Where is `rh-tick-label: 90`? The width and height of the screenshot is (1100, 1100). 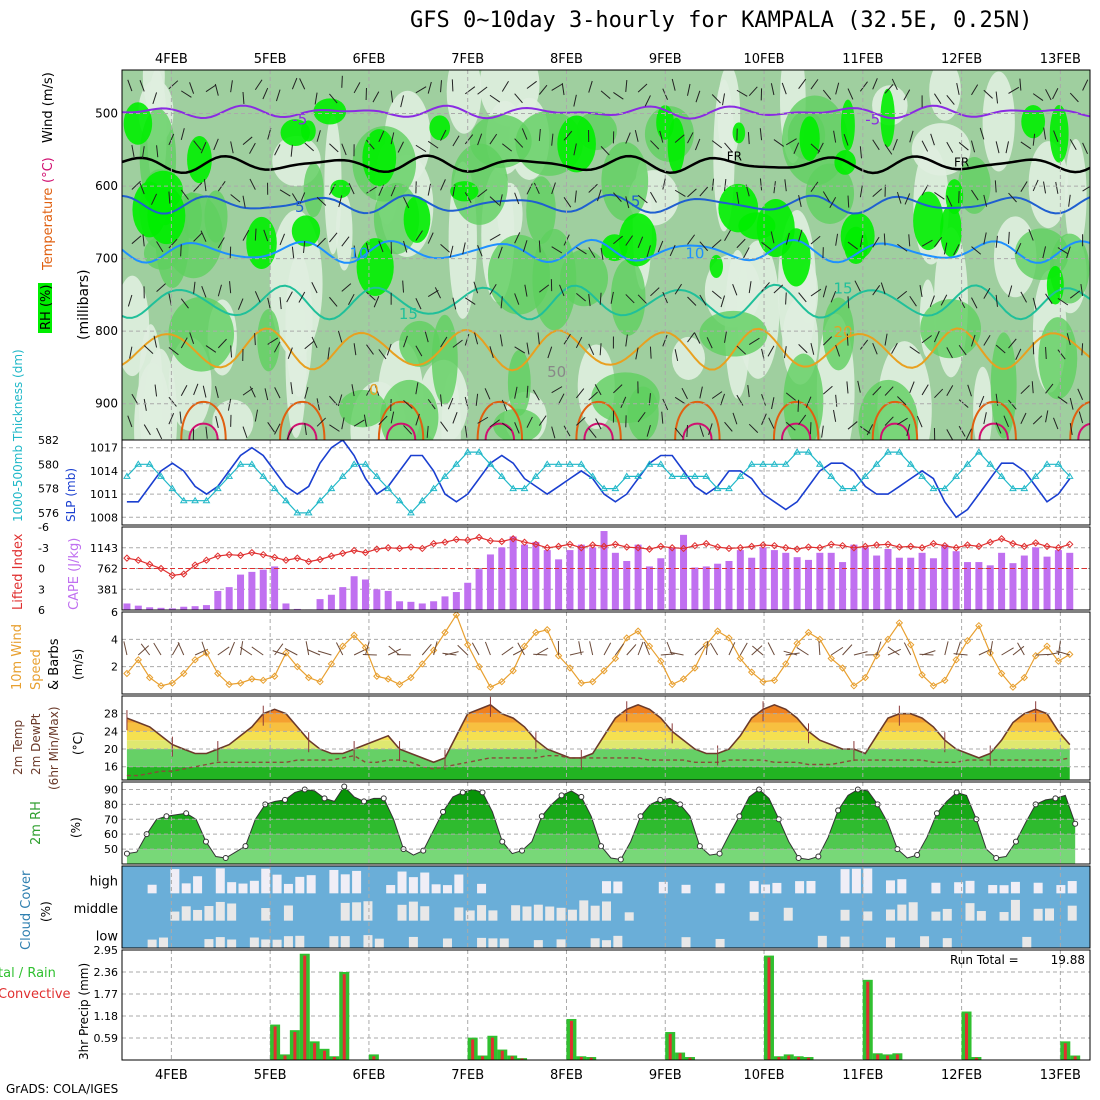 rh-tick-label: 90 is located at coordinates (111, 789).